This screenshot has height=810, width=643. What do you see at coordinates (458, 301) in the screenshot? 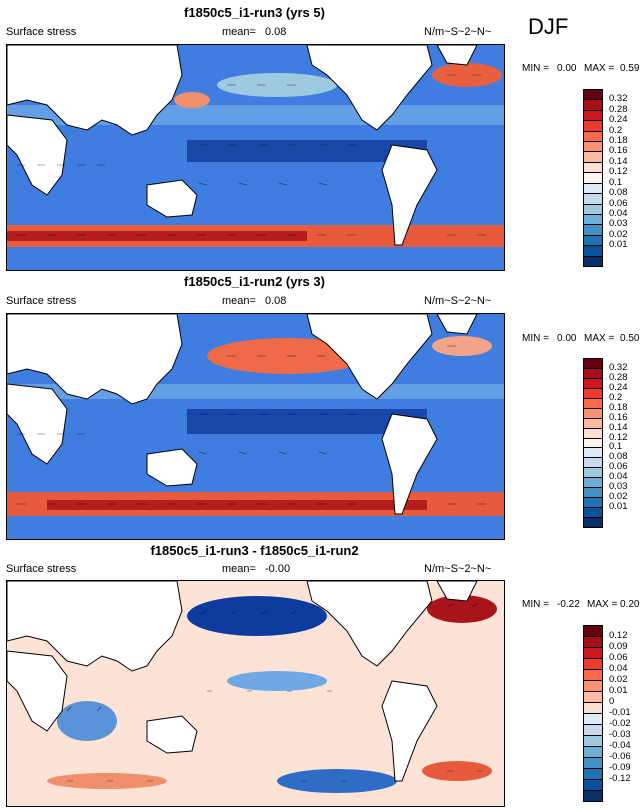
I see `panel-2-units: N/m~S~2~N~` at bounding box center [458, 301].